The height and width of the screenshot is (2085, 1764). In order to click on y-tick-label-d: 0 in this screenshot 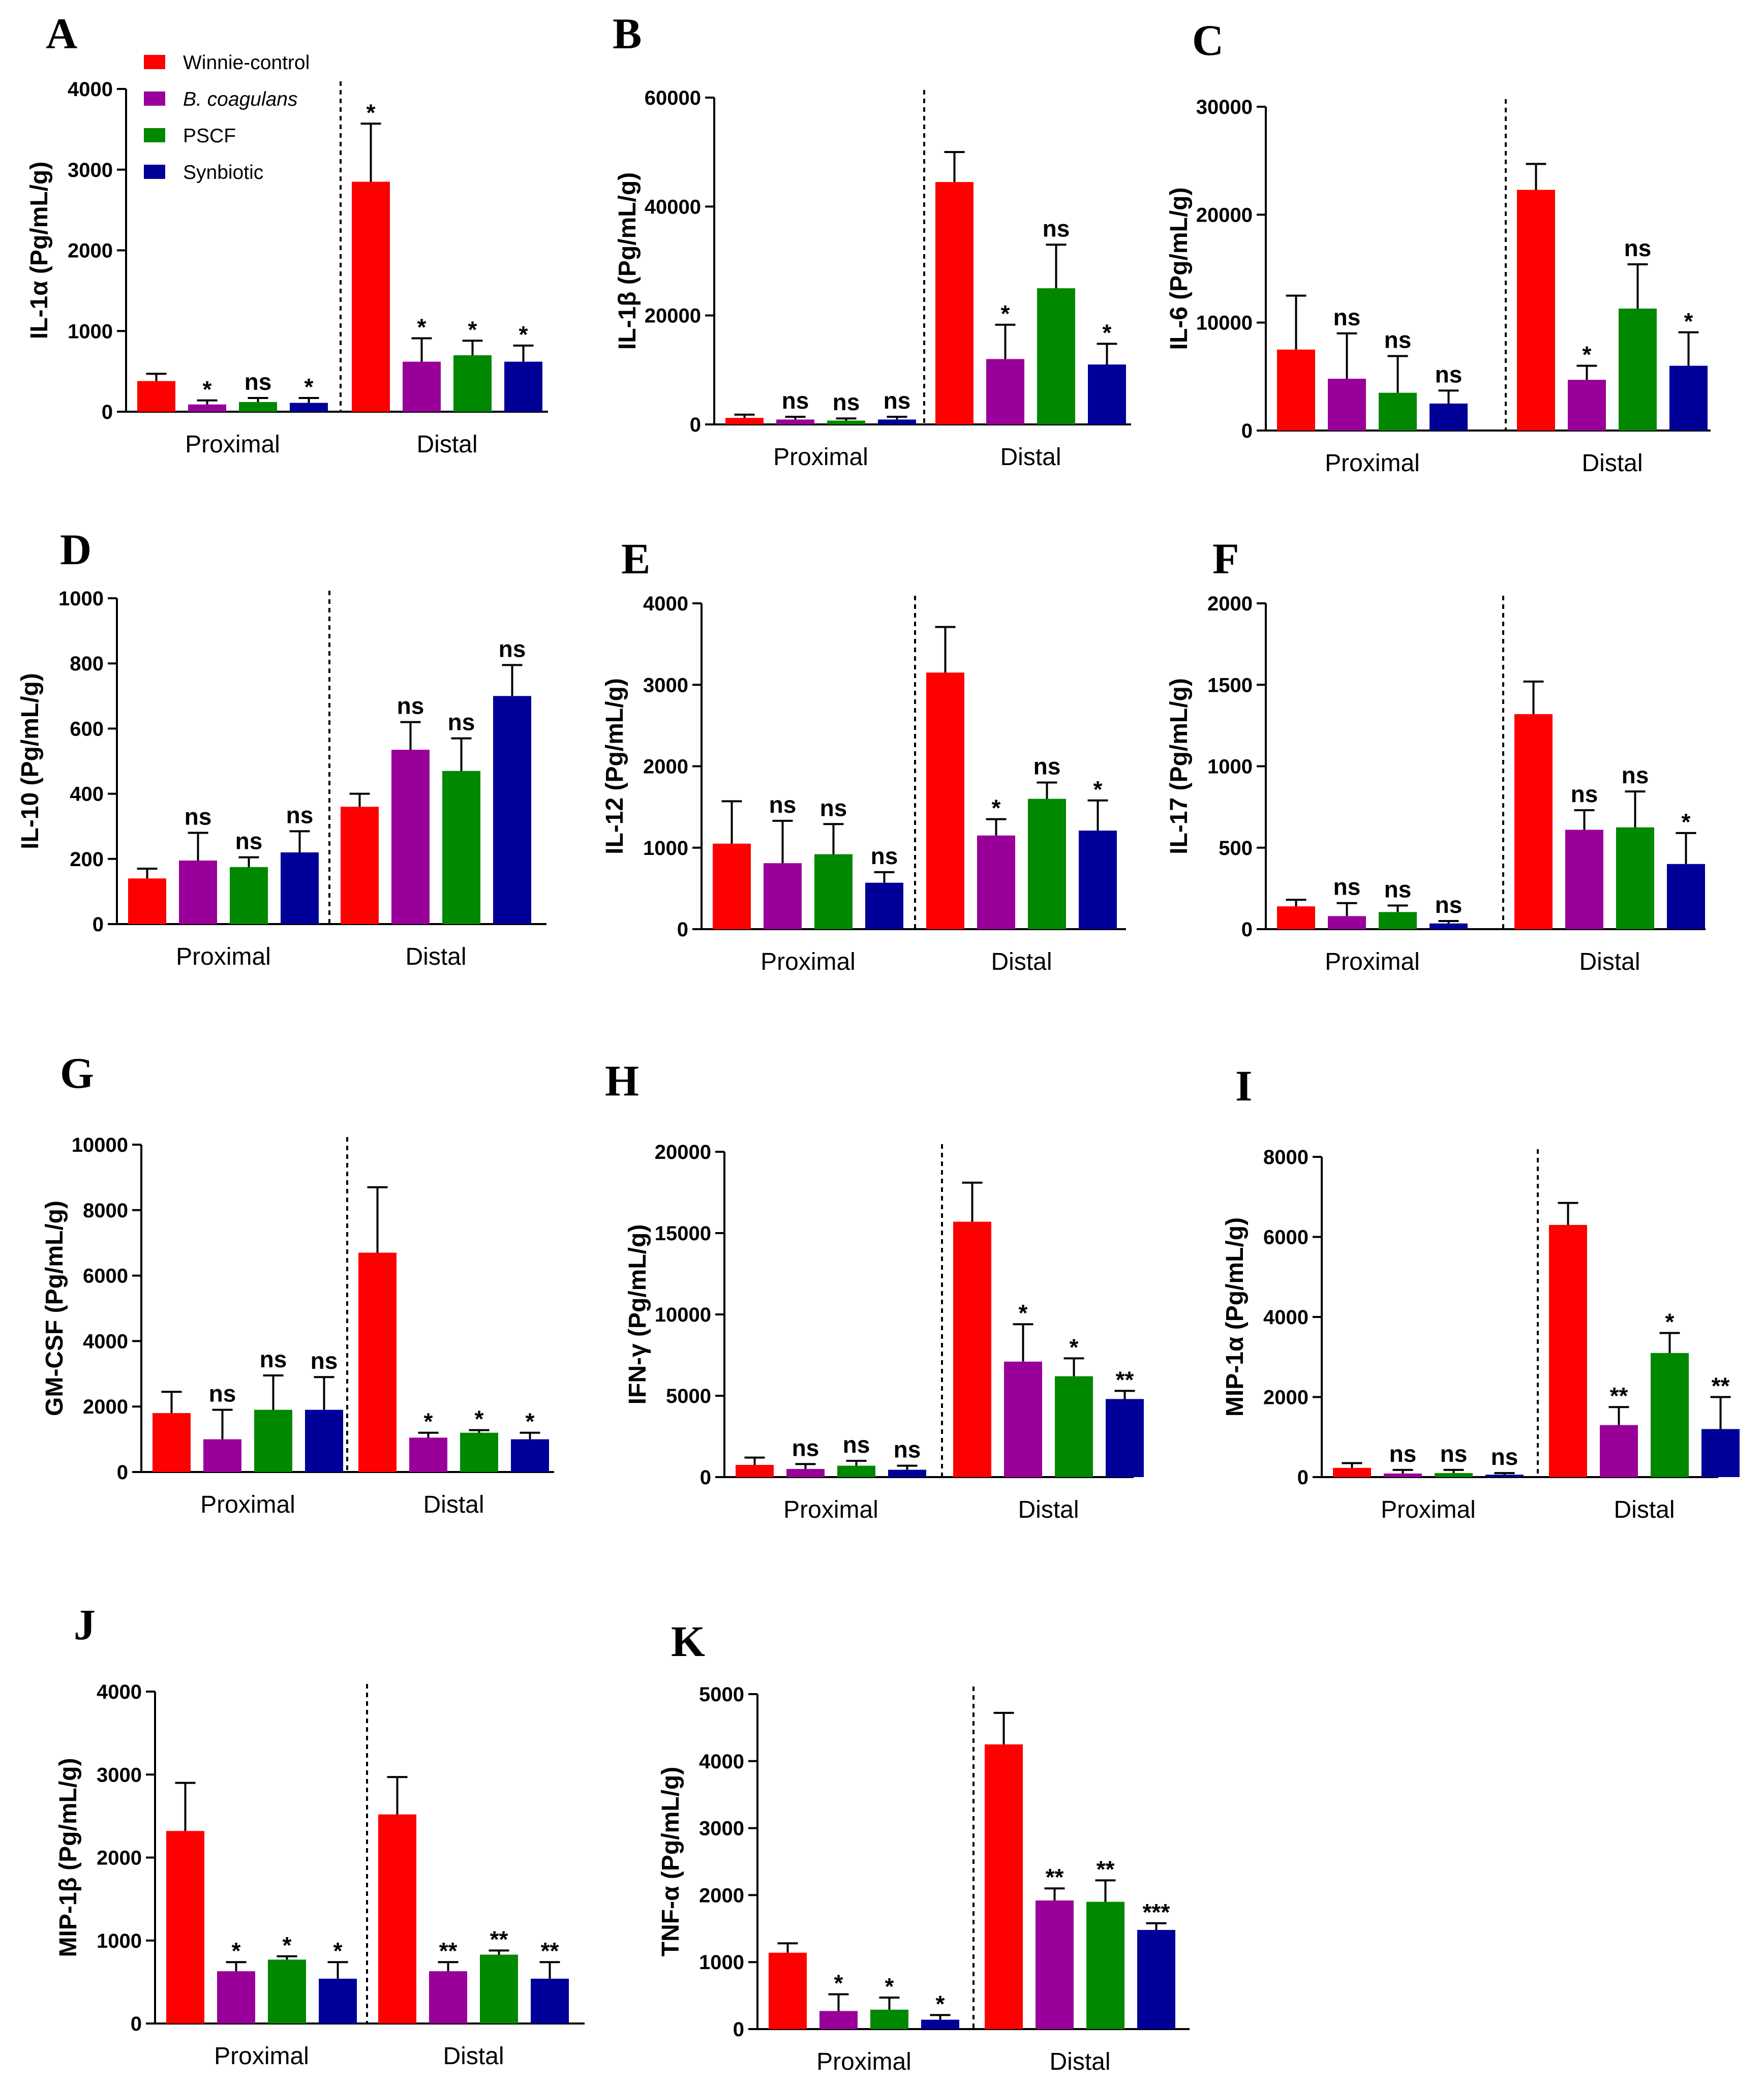, I will do `click(98, 925)`.